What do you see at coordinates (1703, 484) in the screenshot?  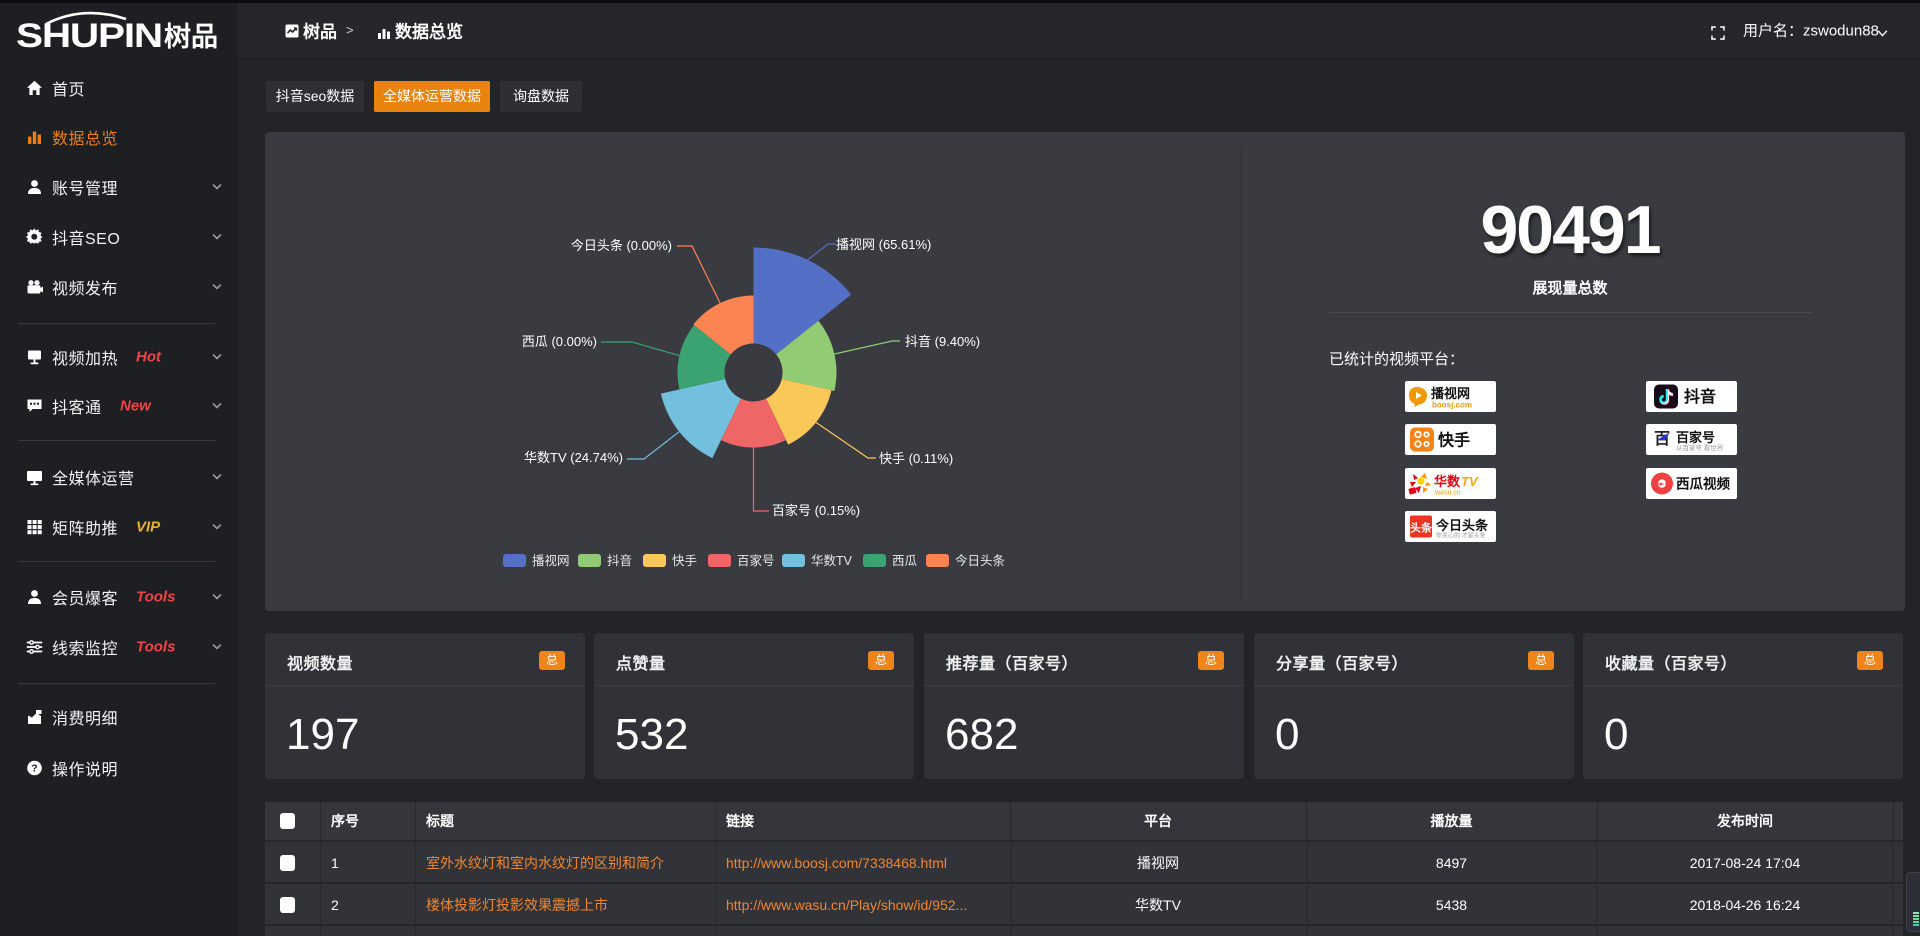 I see `svg-text: 西瓜视频` at bounding box center [1703, 484].